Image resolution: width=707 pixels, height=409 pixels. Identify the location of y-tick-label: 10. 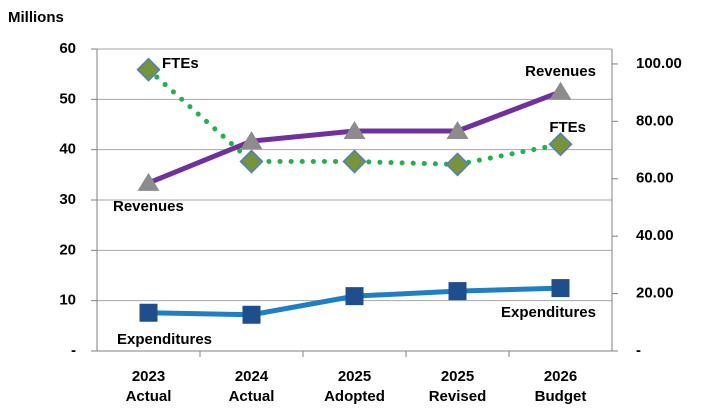
(67, 300).